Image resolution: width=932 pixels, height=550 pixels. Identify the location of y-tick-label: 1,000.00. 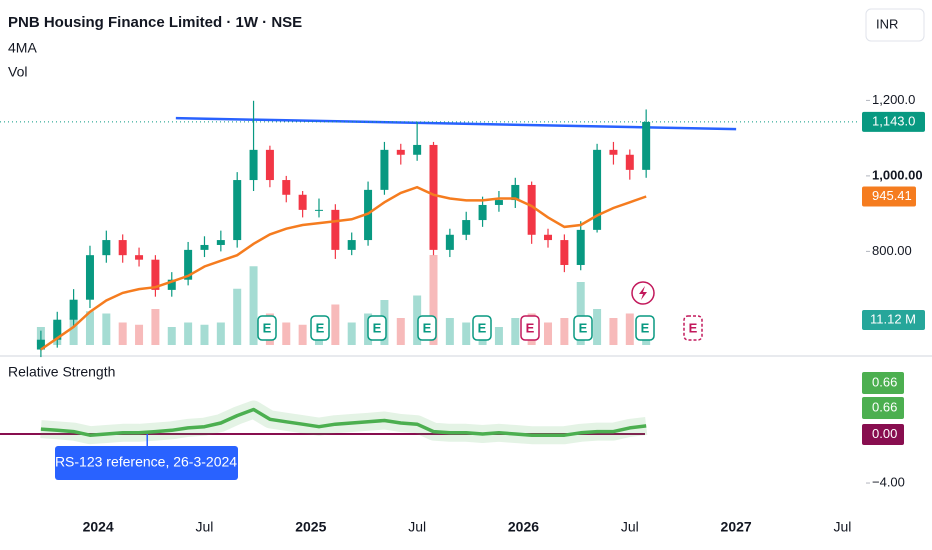
(897, 174).